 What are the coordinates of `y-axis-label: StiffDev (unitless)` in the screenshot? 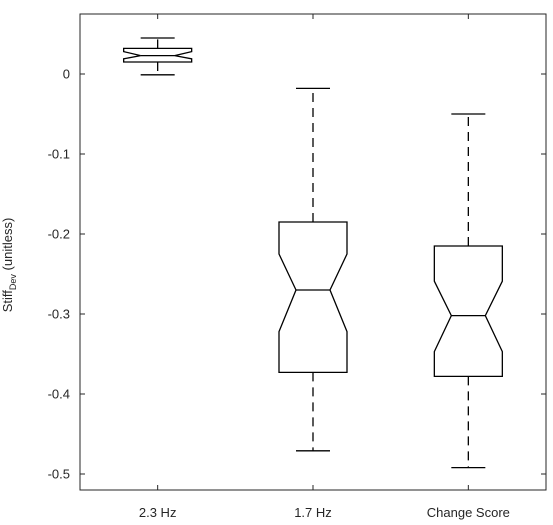 It's located at (9, 265).